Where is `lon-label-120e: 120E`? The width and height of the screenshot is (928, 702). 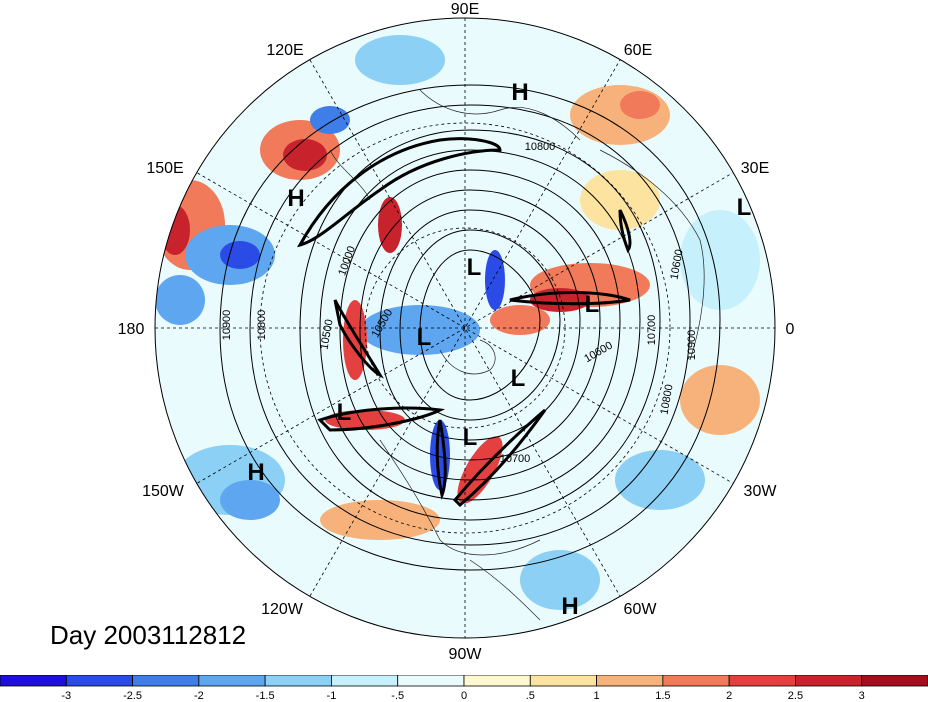 lon-label-120e: 120E is located at coordinates (284, 50).